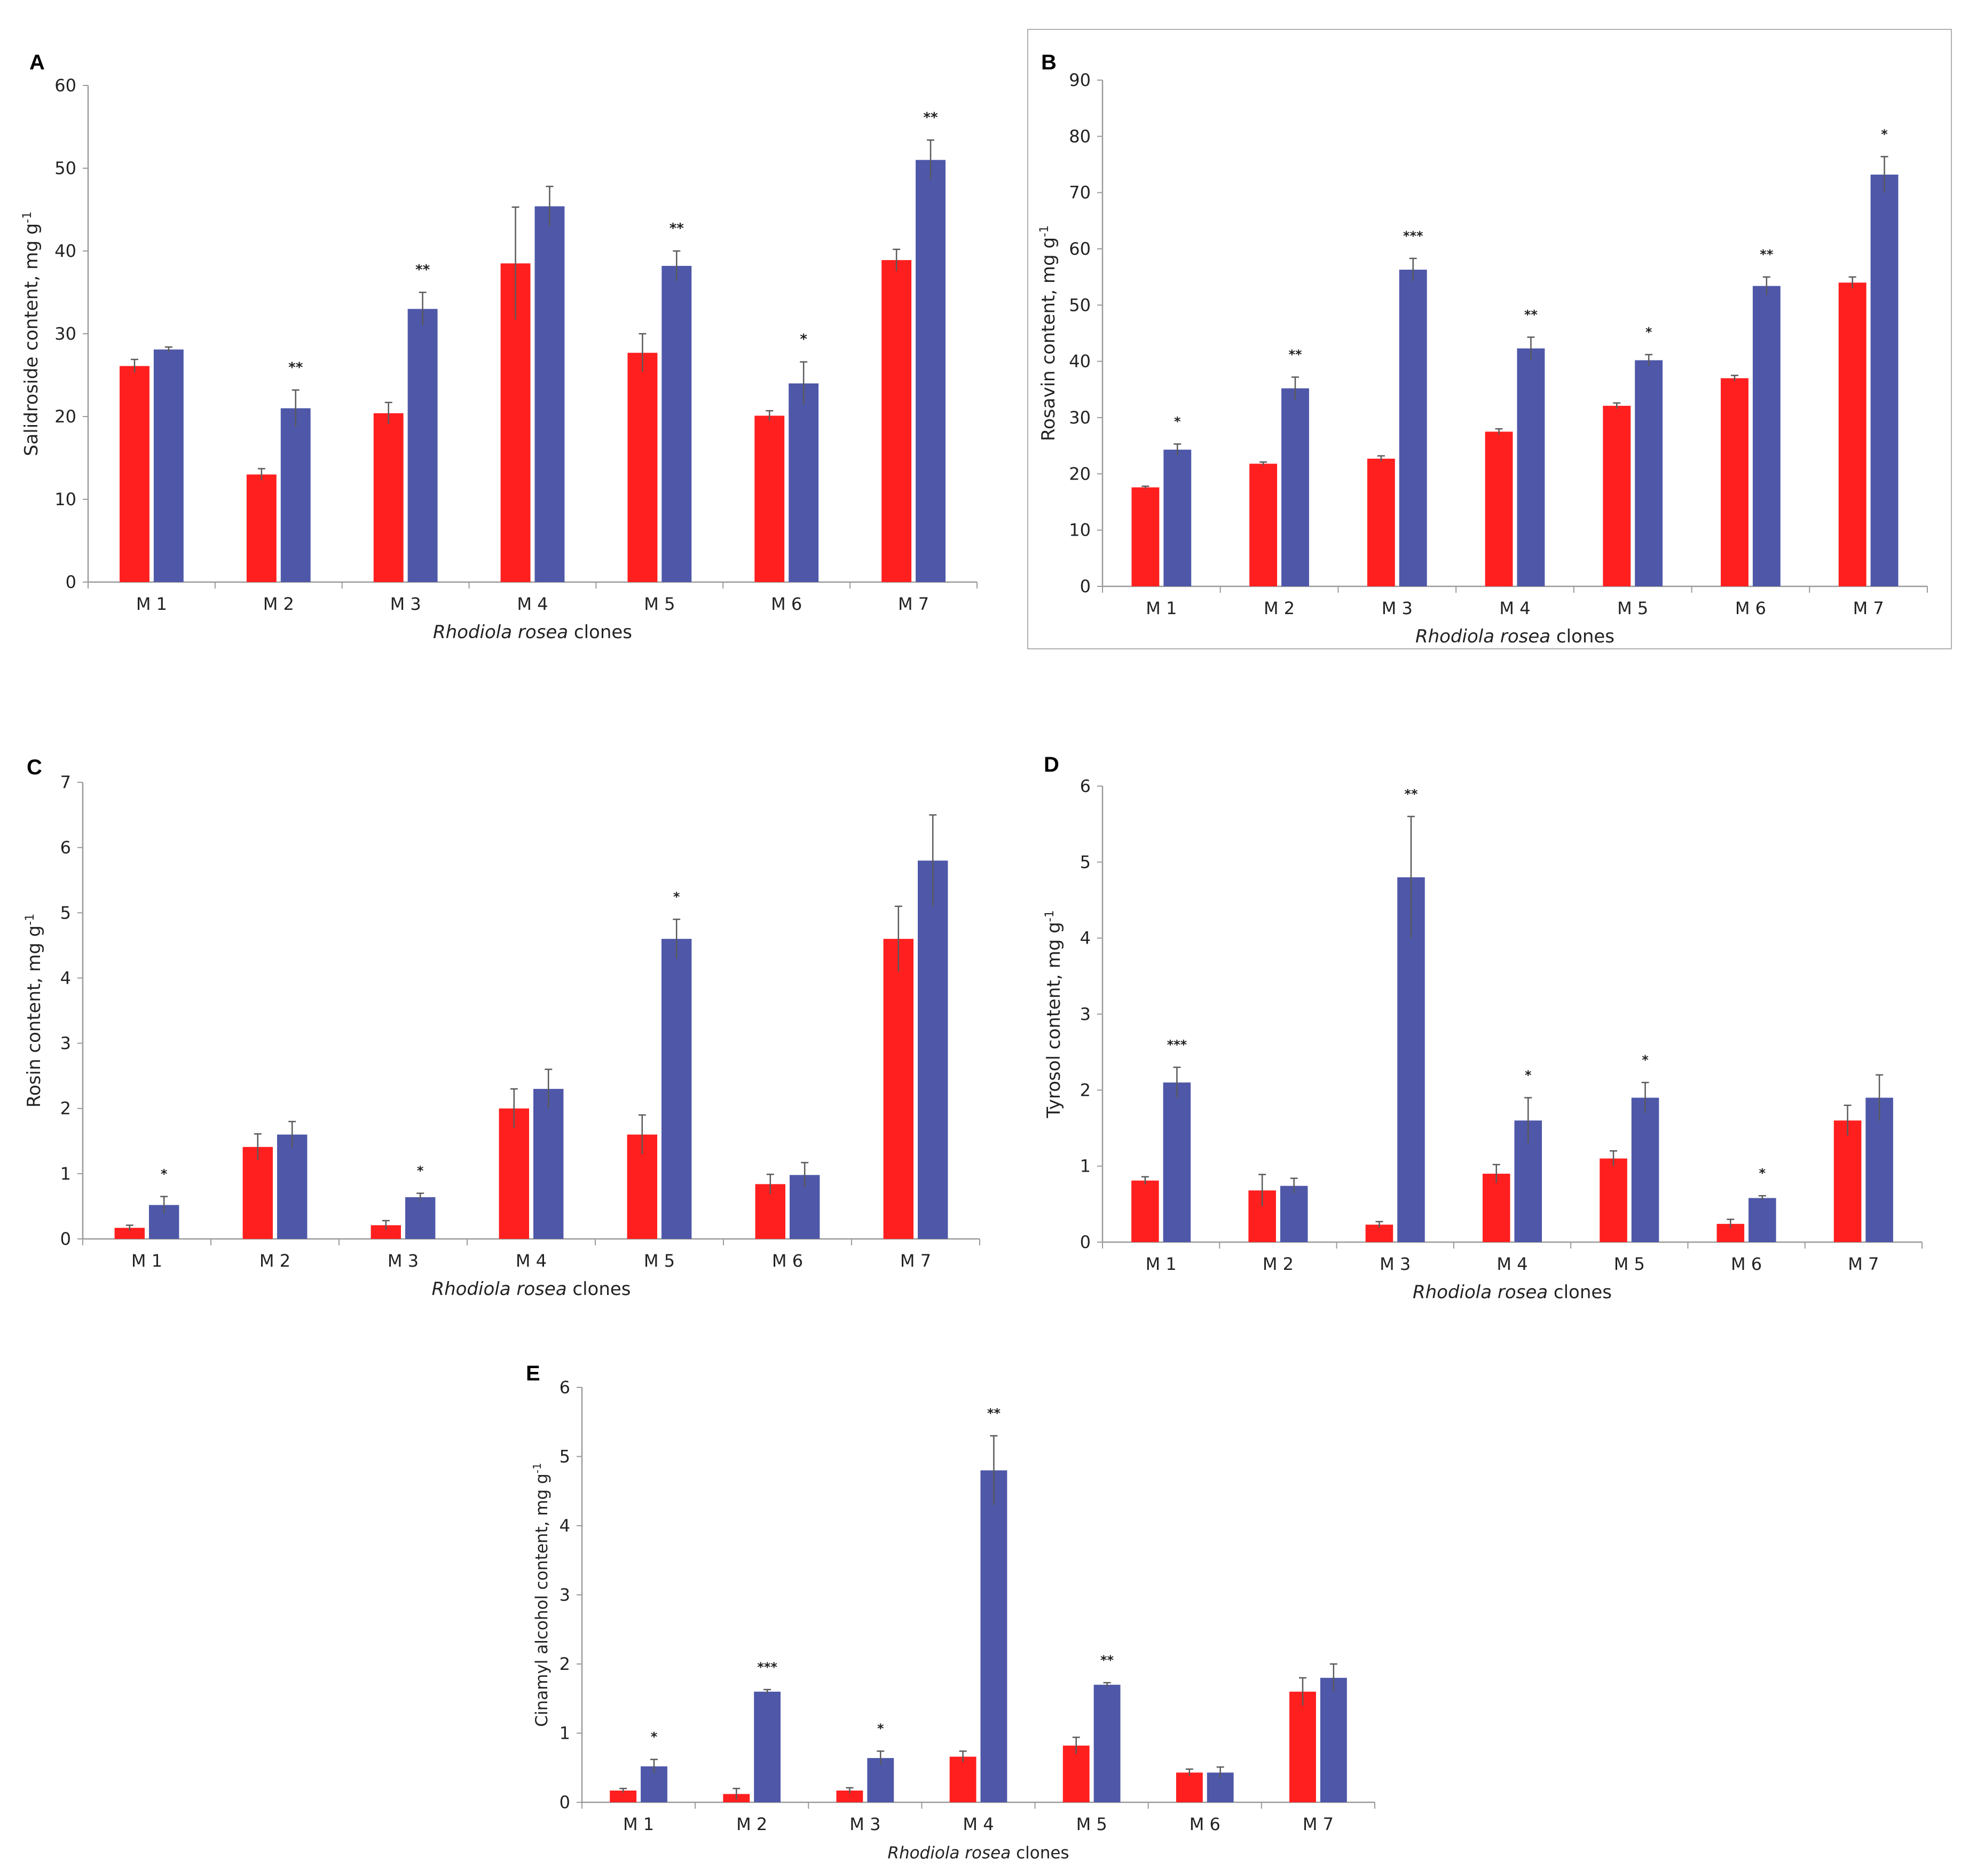  I want to click on panel-label: B, so click(1049, 63).